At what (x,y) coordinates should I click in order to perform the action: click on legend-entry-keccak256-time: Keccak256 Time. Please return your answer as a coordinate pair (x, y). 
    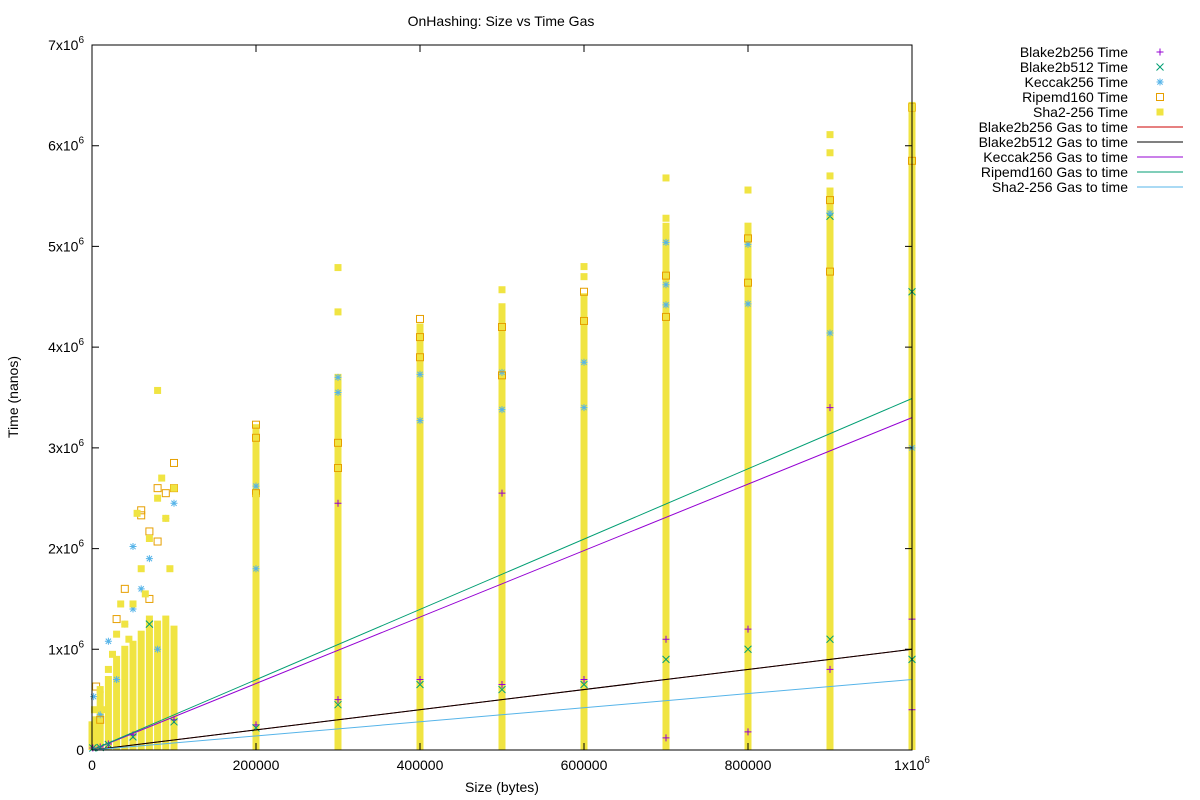
    Looking at the image, I should click on (1094, 82).